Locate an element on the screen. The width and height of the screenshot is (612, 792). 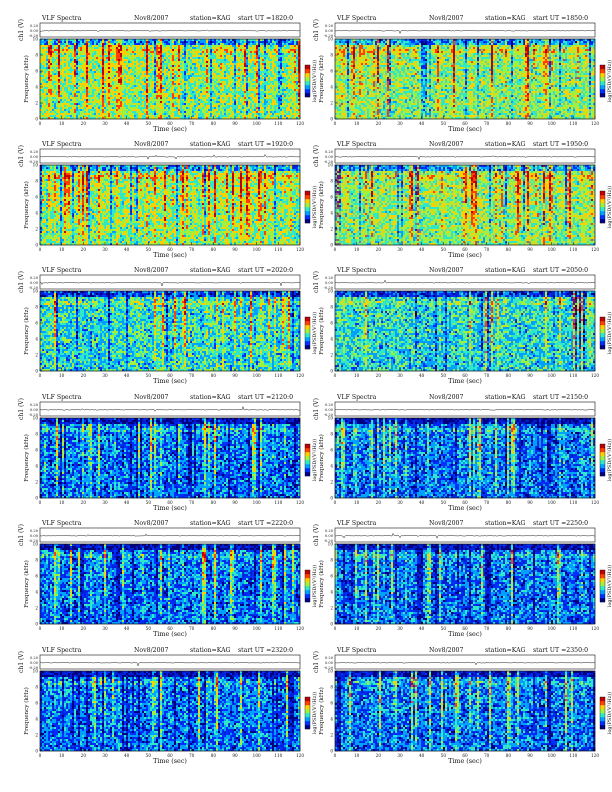
y-tick-label: 10 is located at coordinates (331, 291).